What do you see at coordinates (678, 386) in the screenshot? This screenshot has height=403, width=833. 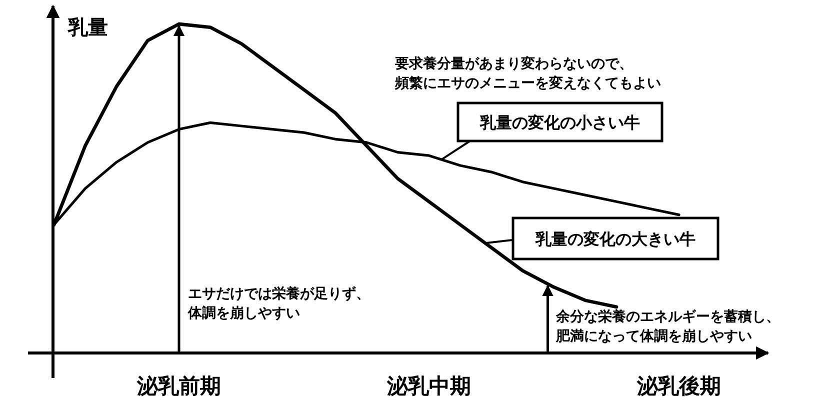 I see `x-tick-label: 泌乳後期` at bounding box center [678, 386].